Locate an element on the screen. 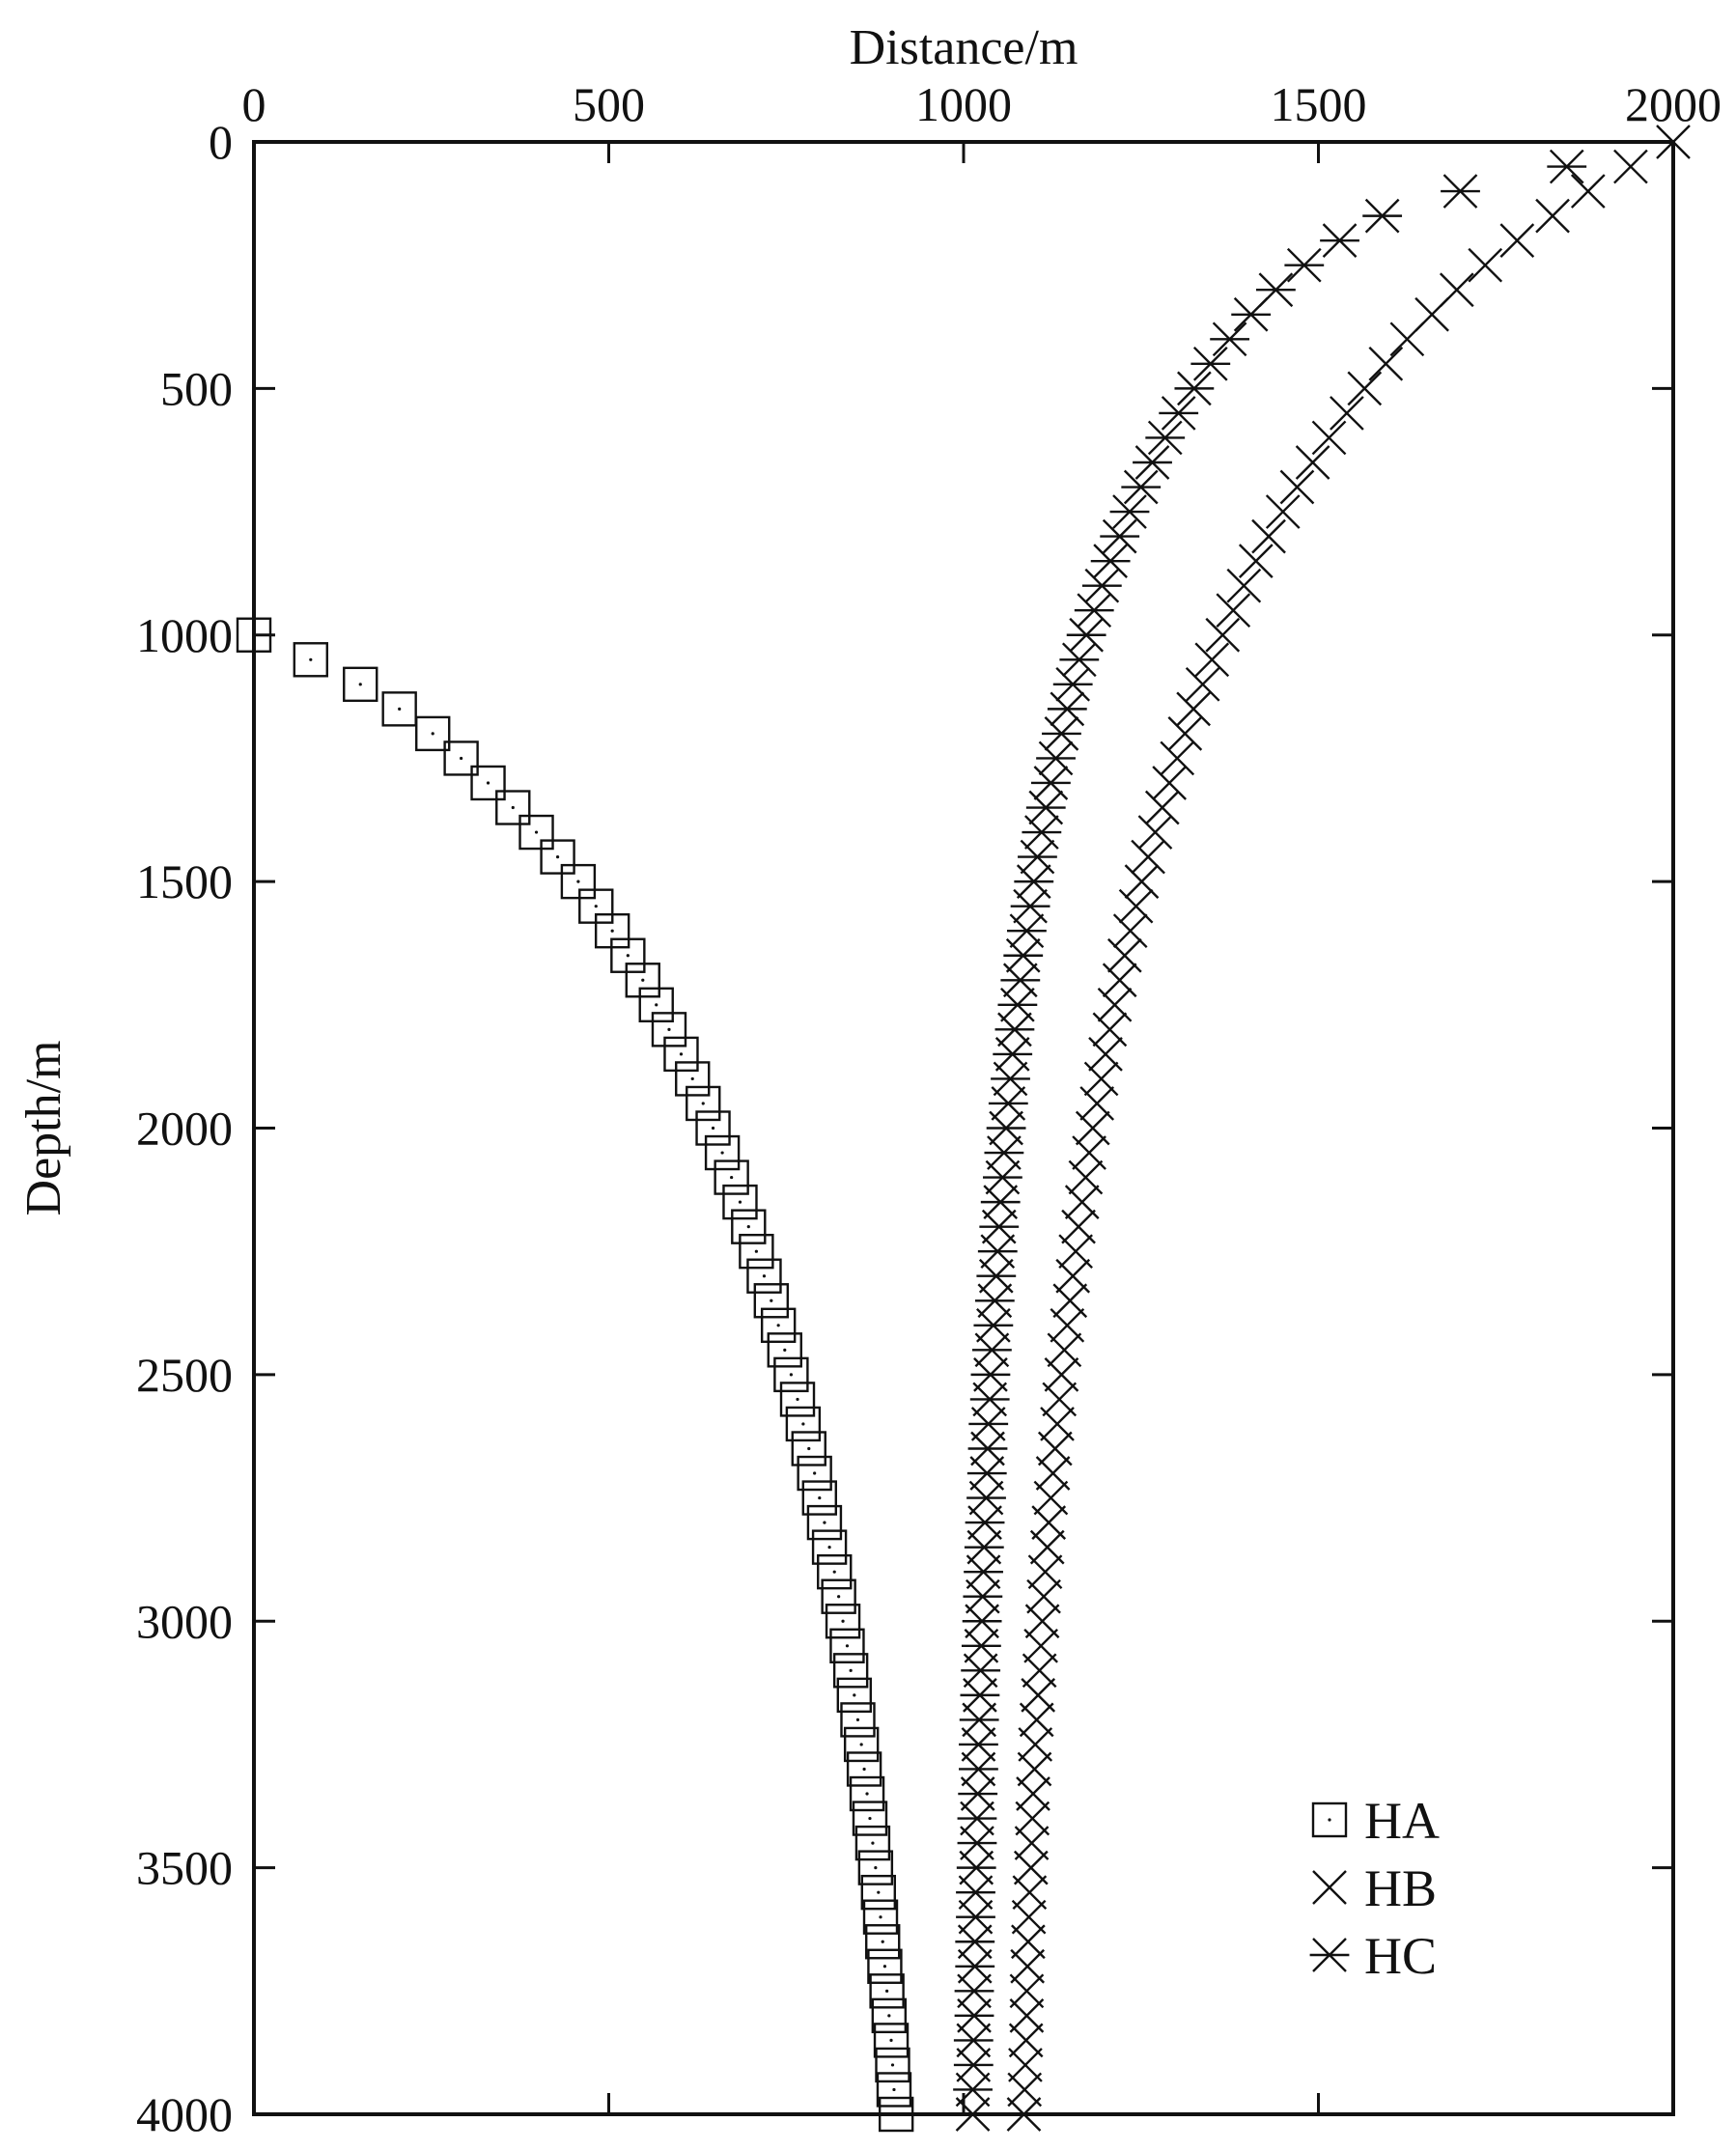 Image resolution: width=1736 pixels, height=2150 pixels. point-HA-53-dot is located at coordinates (883, 1942).